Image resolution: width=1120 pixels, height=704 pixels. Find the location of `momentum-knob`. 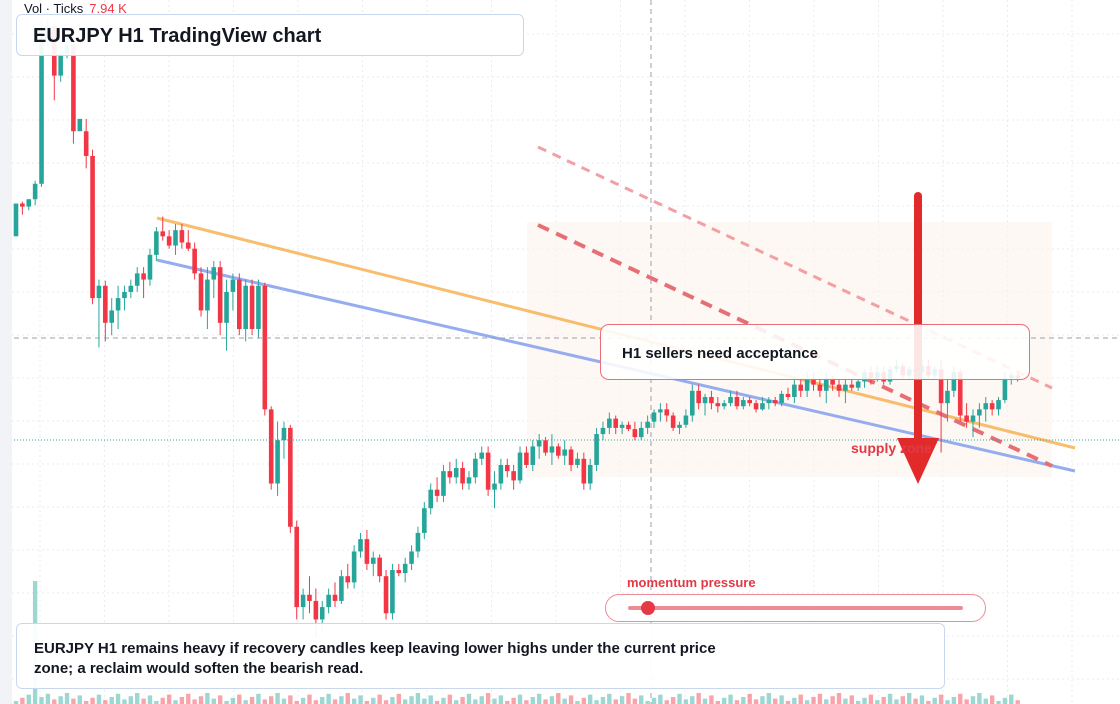

momentum-knob is located at coordinates (648, 608).